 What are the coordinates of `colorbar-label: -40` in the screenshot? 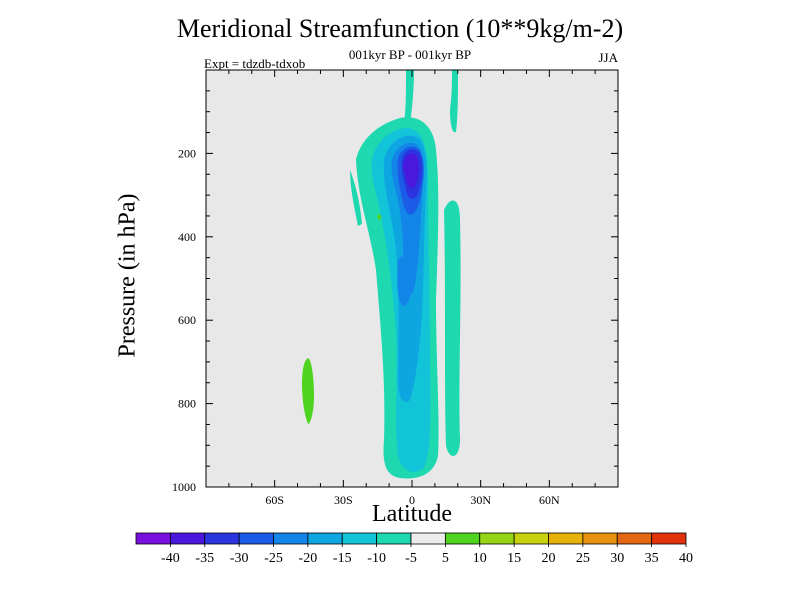 It's located at (170, 558).